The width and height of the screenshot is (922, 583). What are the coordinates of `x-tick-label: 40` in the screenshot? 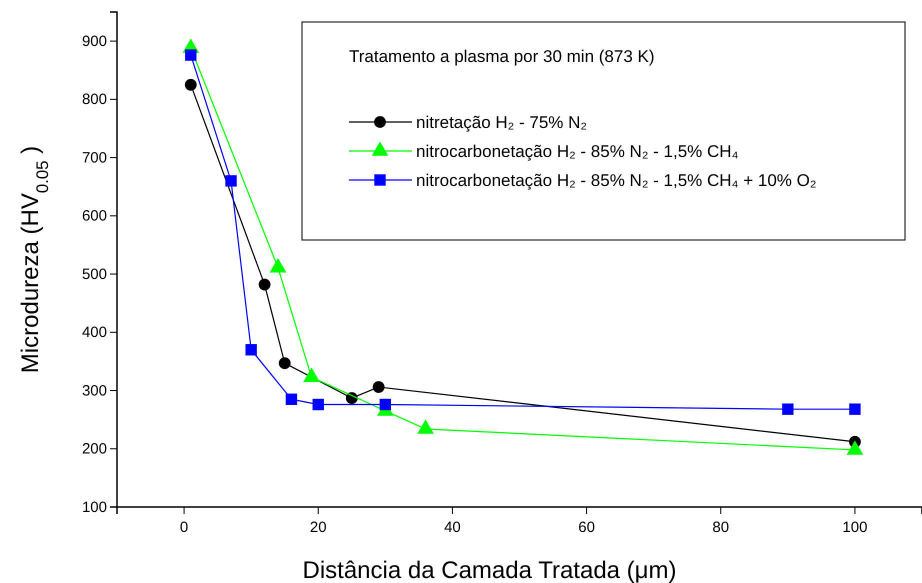 It's located at (452, 527).